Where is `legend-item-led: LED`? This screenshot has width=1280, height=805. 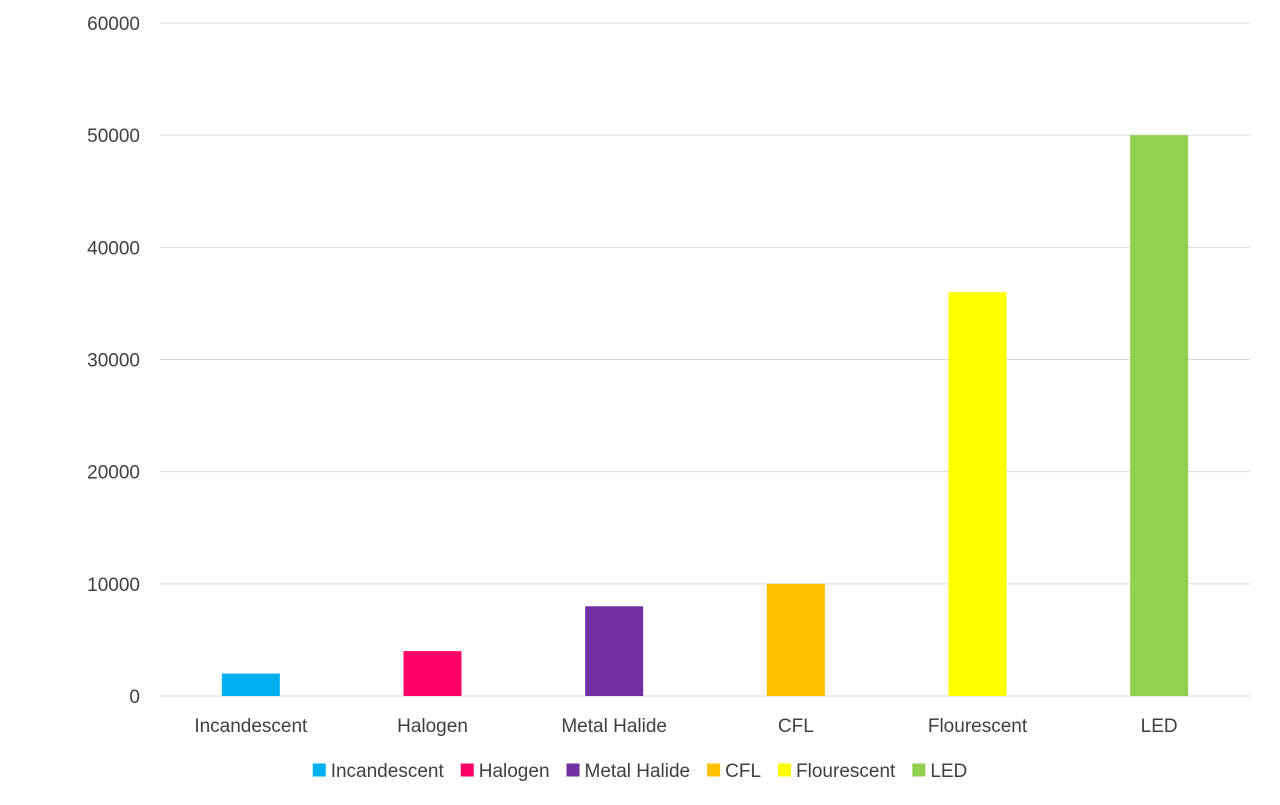 legend-item-led: LED is located at coordinates (939, 771).